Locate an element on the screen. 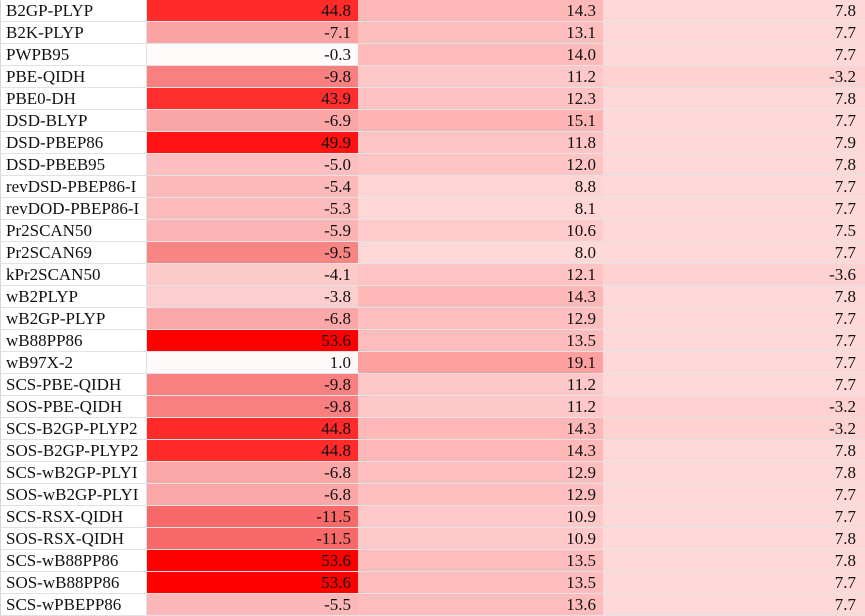  value-cell-col1: 43.9 is located at coordinates (252, 99).